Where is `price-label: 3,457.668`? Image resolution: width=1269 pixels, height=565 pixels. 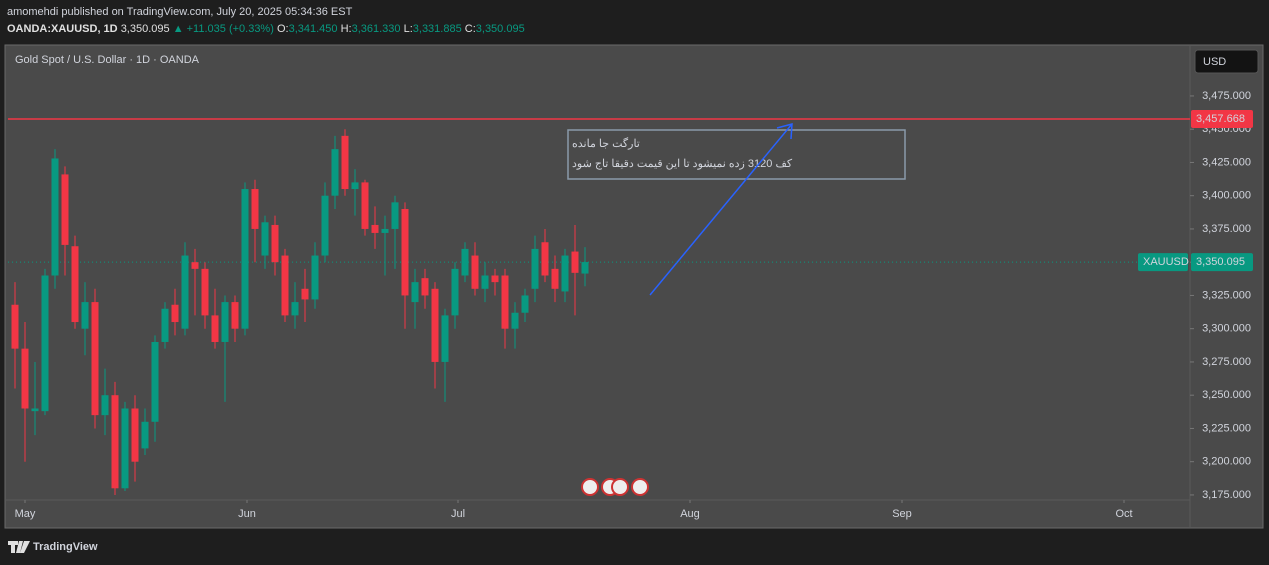 price-label: 3,457.668 is located at coordinates (1220, 119).